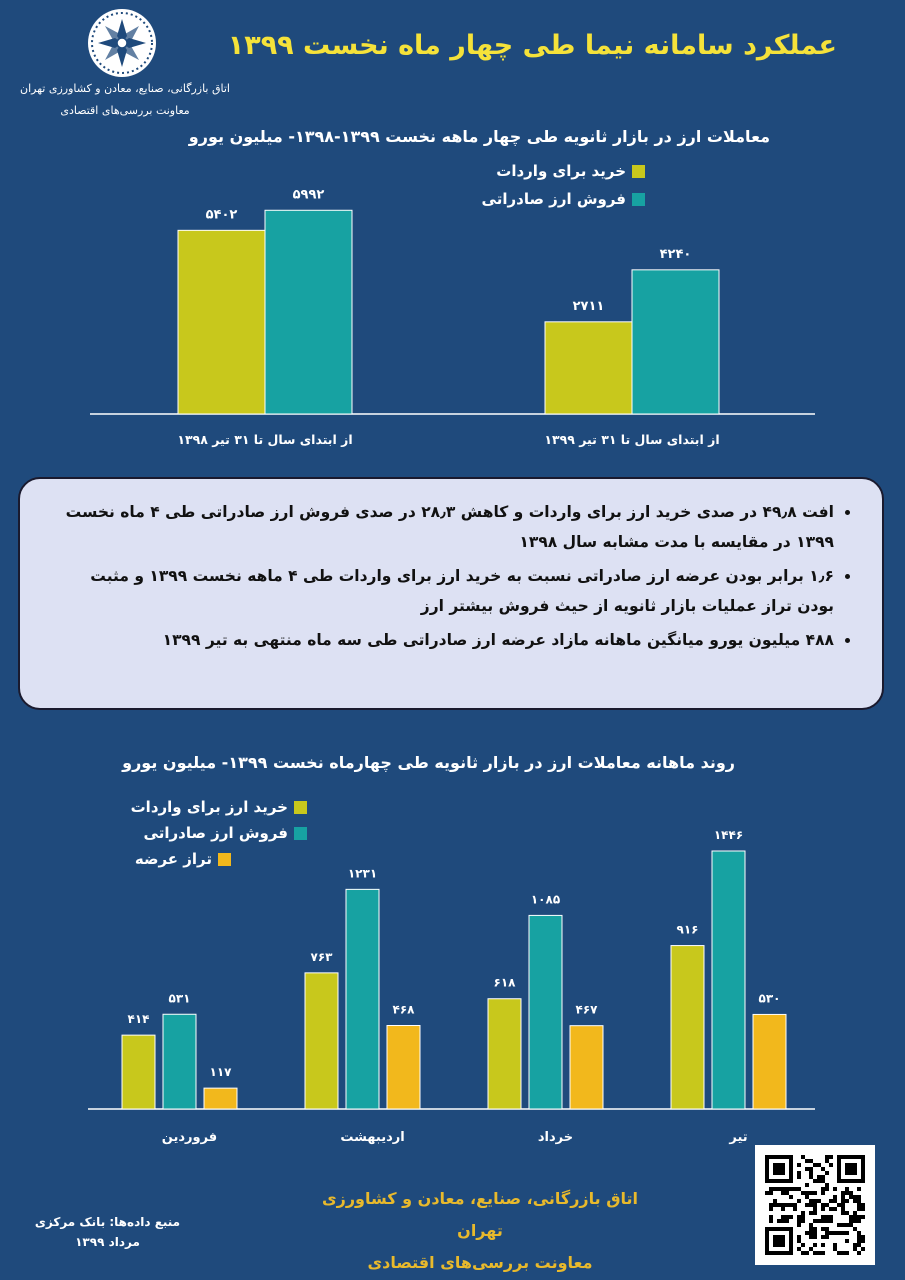 This screenshot has width=905, height=1280. Describe the element at coordinates (362, 873) in the screenshot. I see `chart2-data-label: ۱۲۳۱` at that location.